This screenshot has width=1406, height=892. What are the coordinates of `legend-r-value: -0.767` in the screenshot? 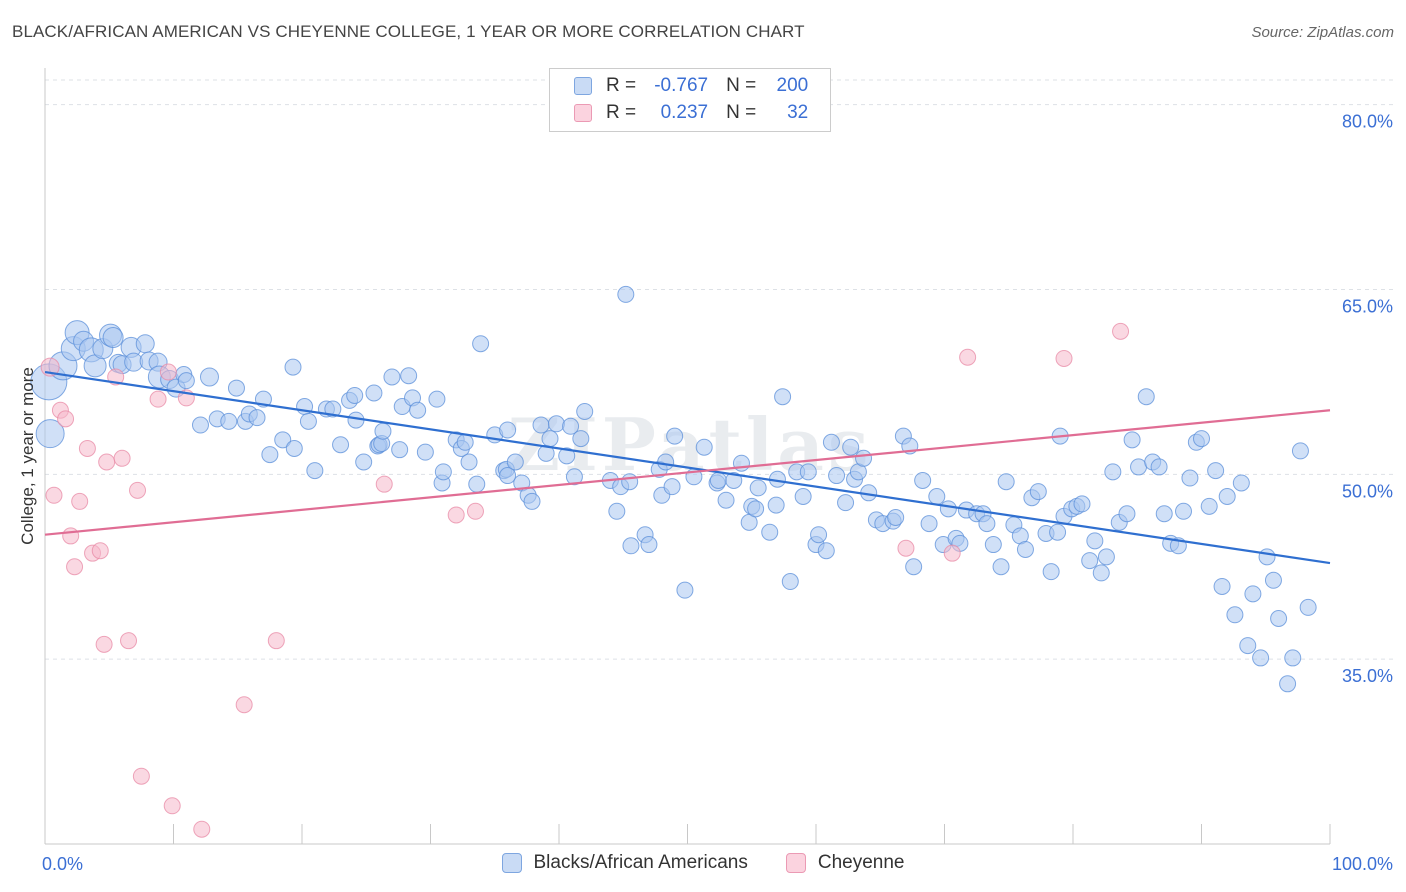 It's located at (681, 85).